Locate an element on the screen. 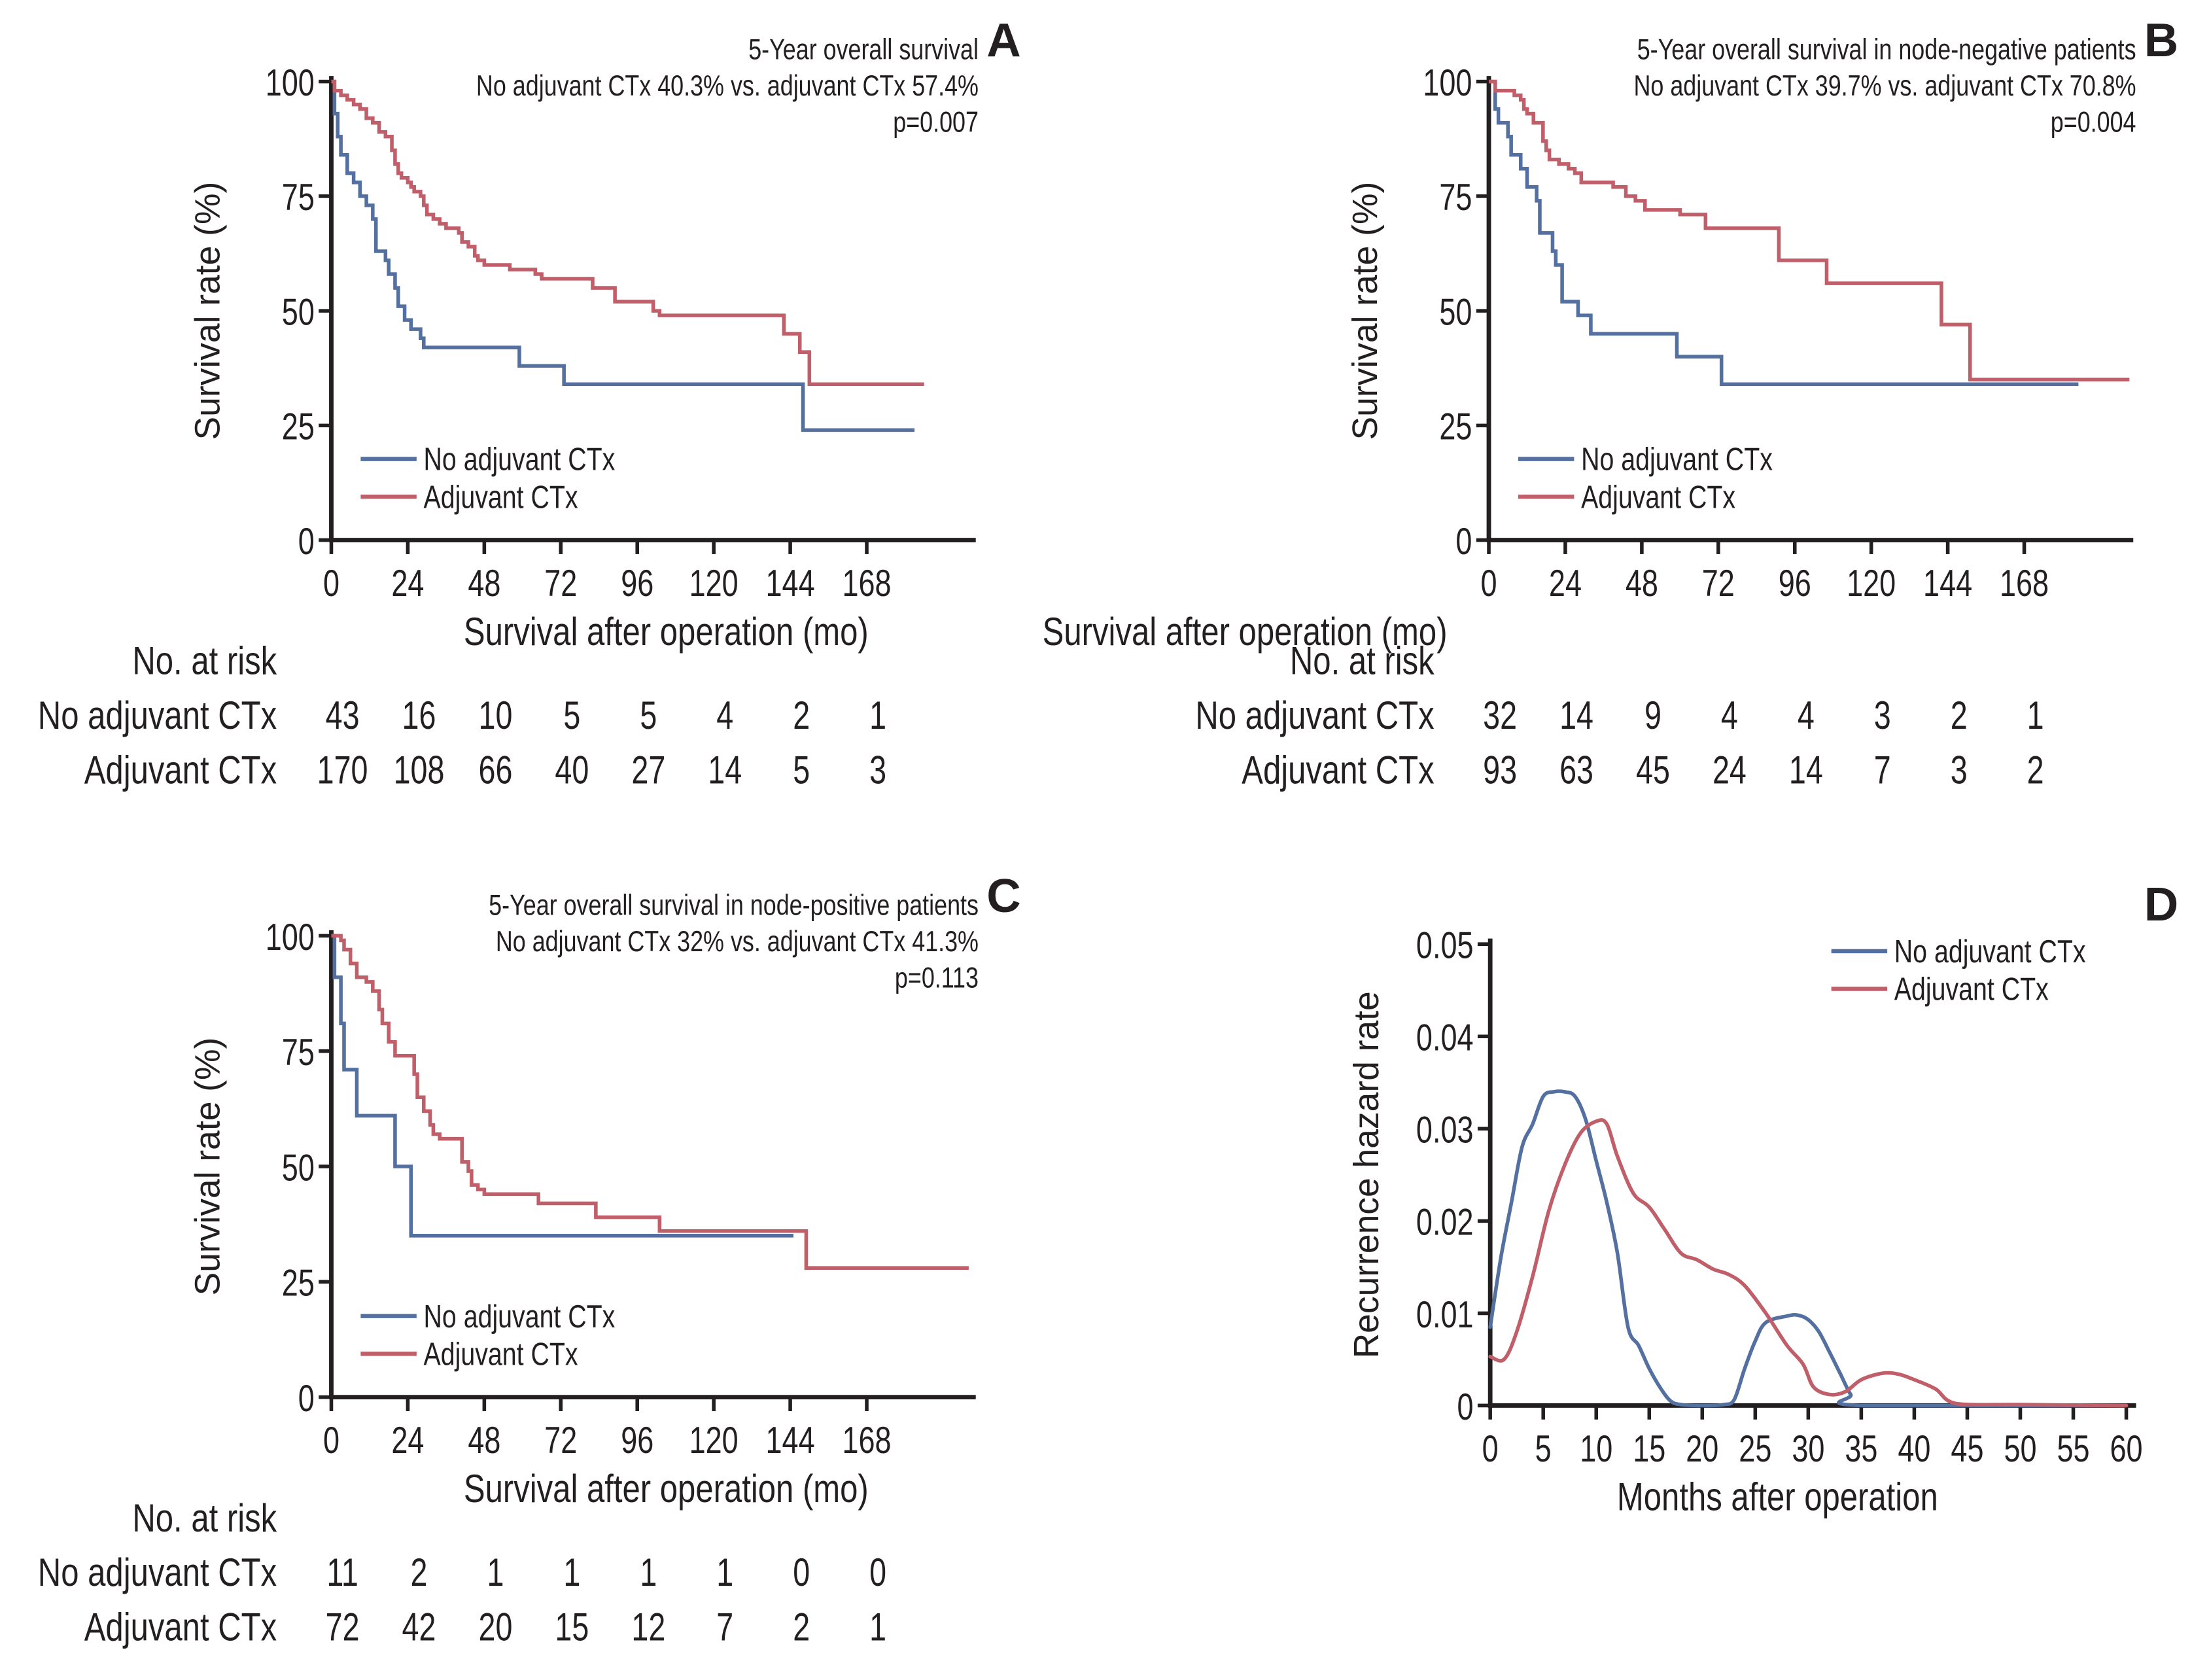  risk-cell: 66 is located at coordinates (495, 770).